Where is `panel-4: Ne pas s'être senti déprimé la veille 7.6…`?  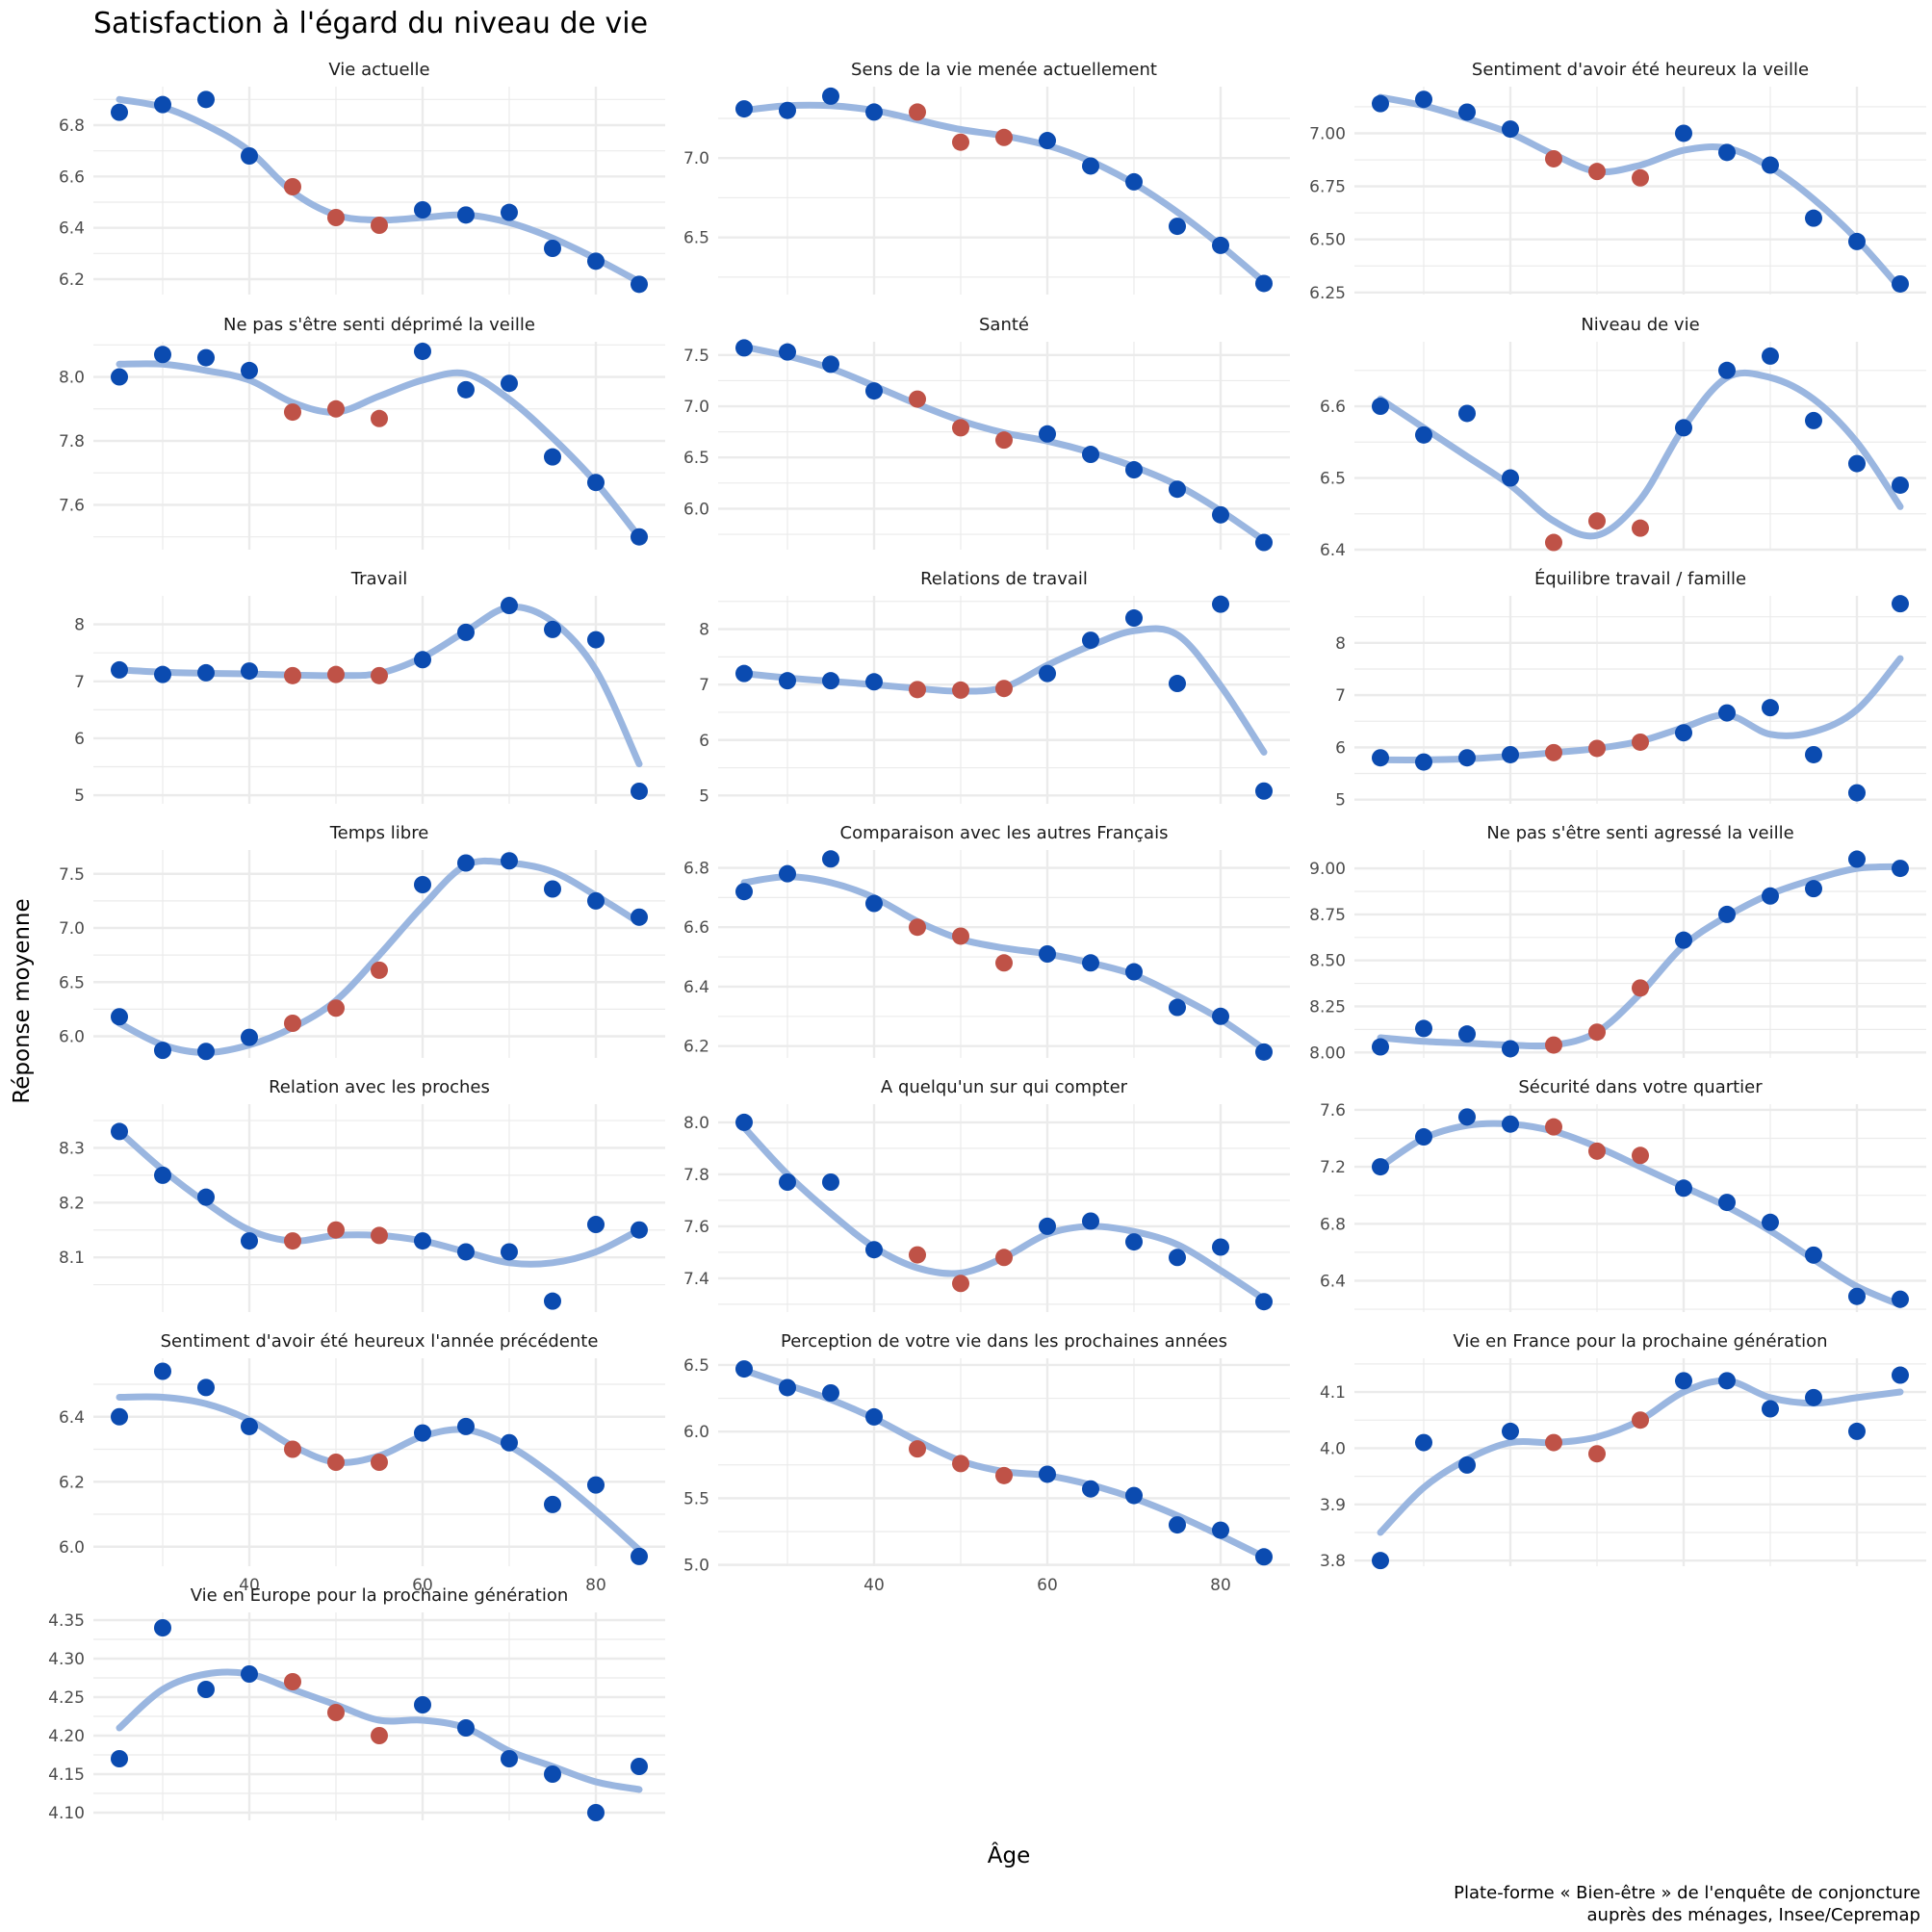 panel-4: Ne pas s'être senti déprimé la veille 7.6… is located at coordinates (362, 432).